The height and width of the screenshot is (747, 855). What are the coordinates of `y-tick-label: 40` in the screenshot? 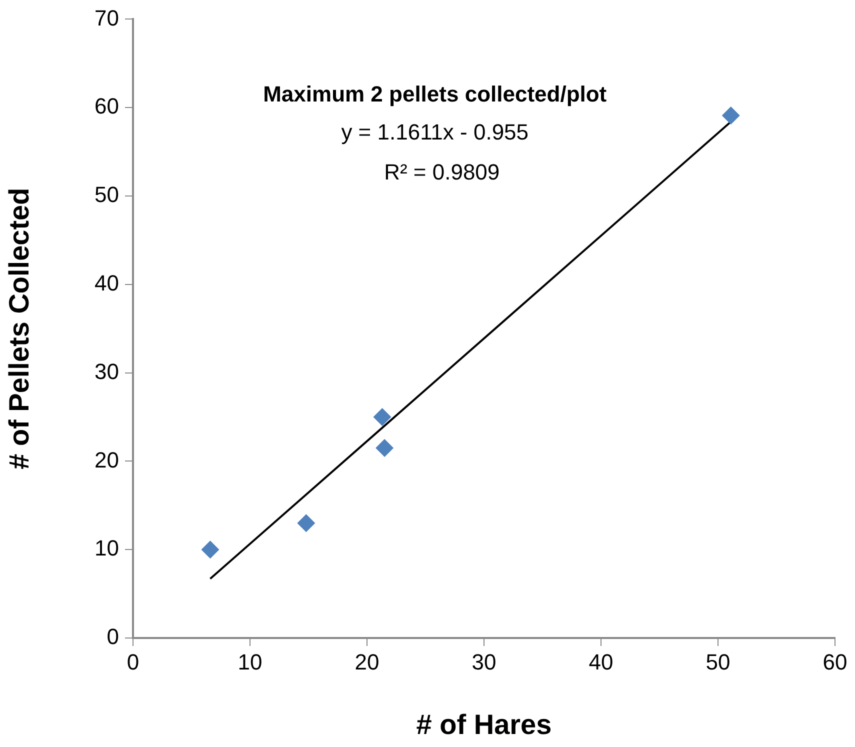 It's located at (106, 283).